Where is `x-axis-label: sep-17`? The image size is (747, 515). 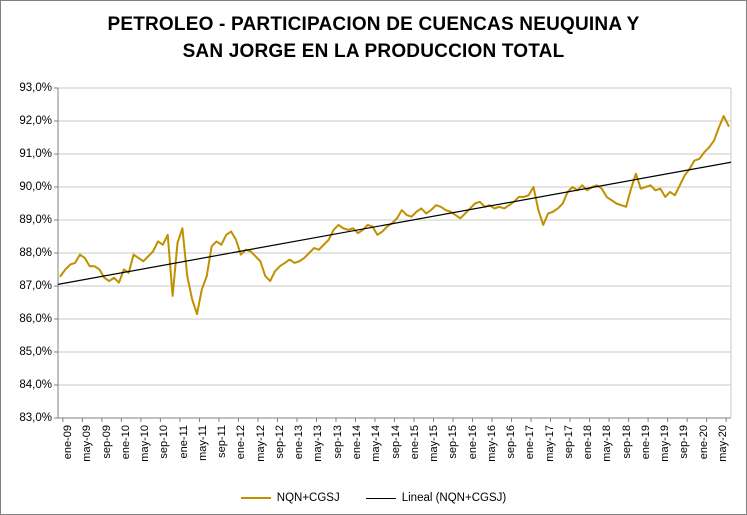
x-axis-label: sep-17 is located at coordinates (568, 442).